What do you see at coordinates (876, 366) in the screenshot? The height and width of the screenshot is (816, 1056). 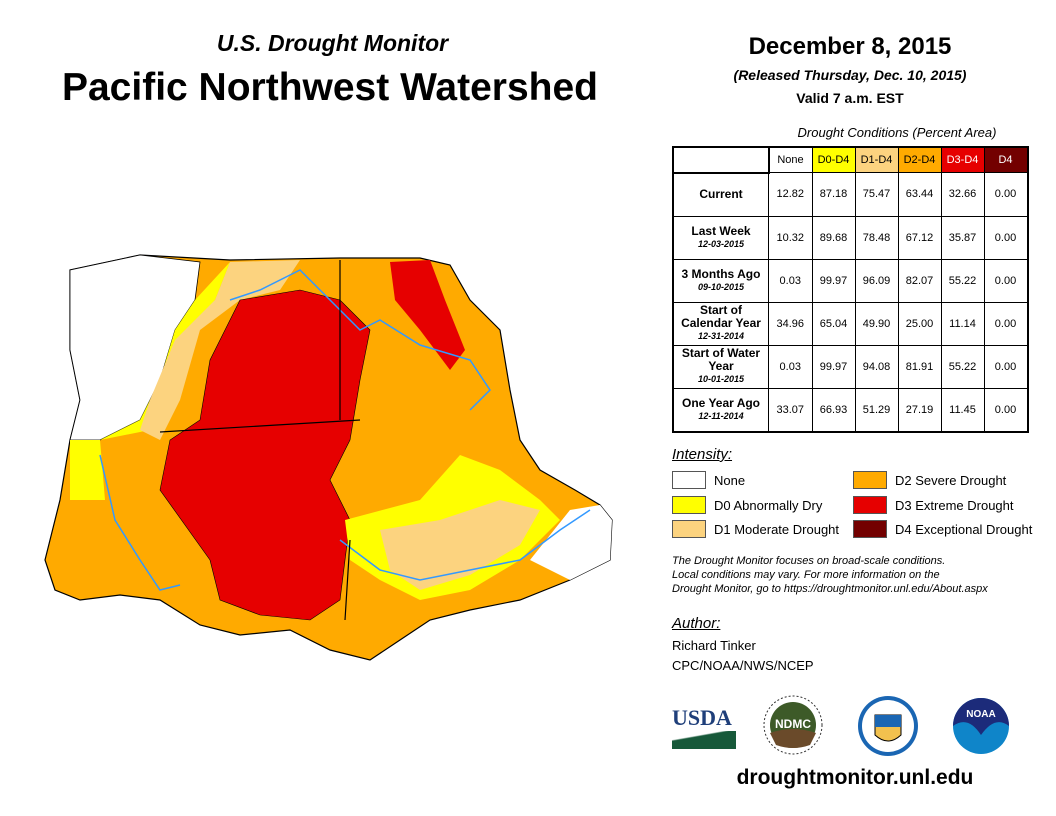 I see `table-cell: 94.08` at bounding box center [876, 366].